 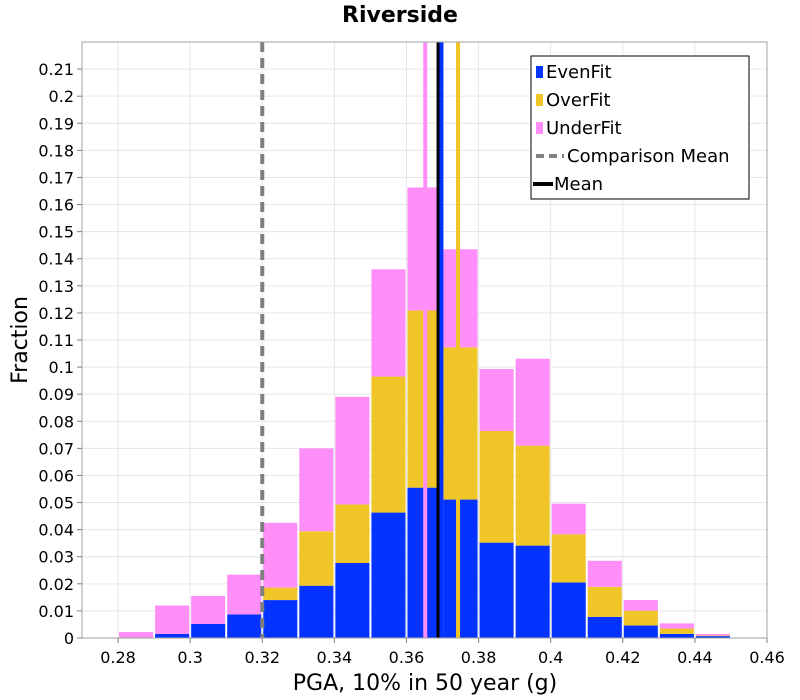 What do you see at coordinates (425, 683) in the screenshot?
I see `x-axis-label: PGA, 10% in 50 year (g)` at bounding box center [425, 683].